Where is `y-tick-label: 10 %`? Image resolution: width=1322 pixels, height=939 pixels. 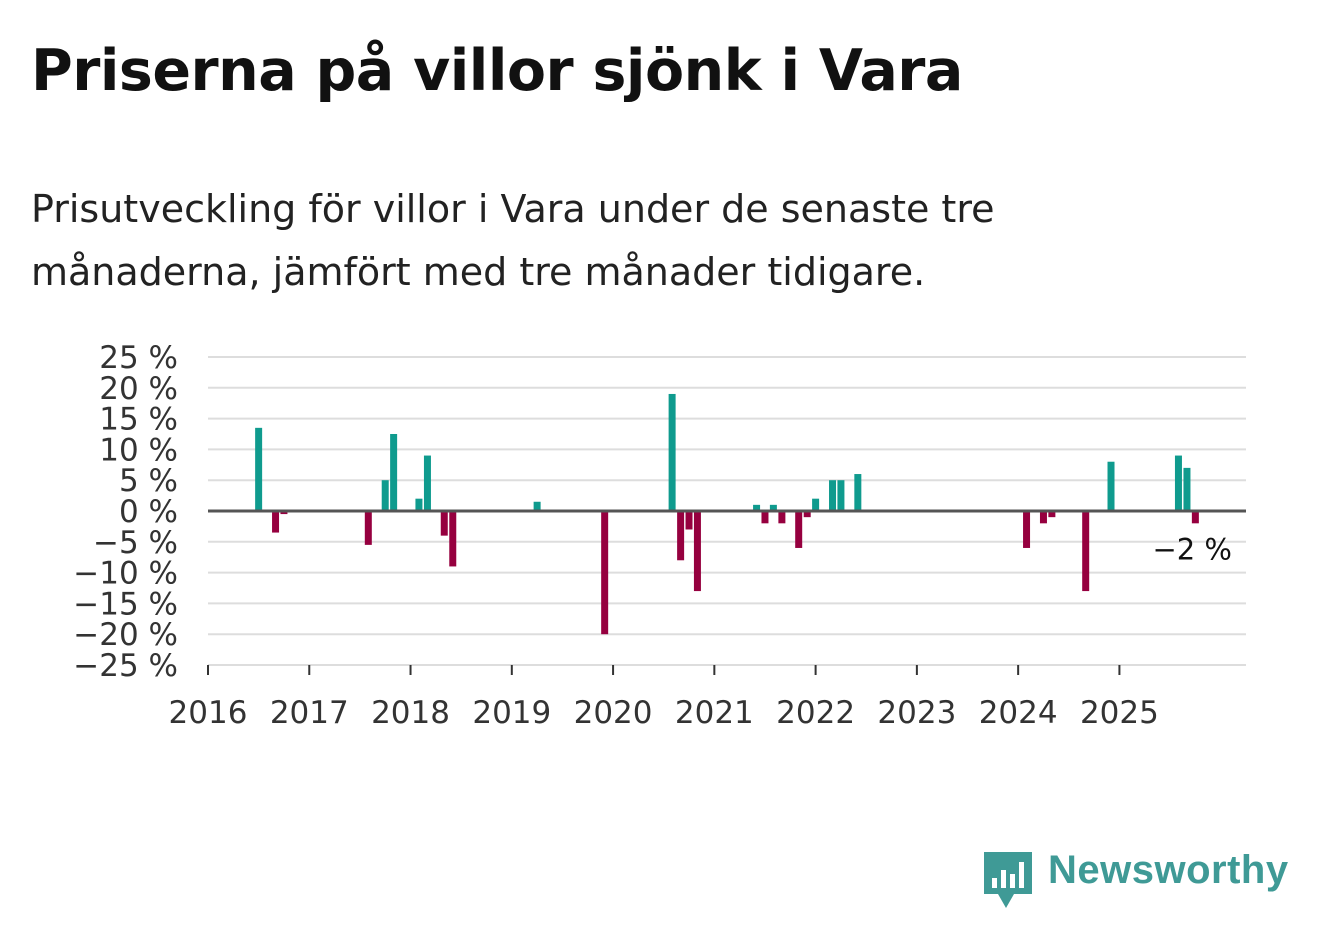
y-tick-label: 10 % is located at coordinates (138, 450).